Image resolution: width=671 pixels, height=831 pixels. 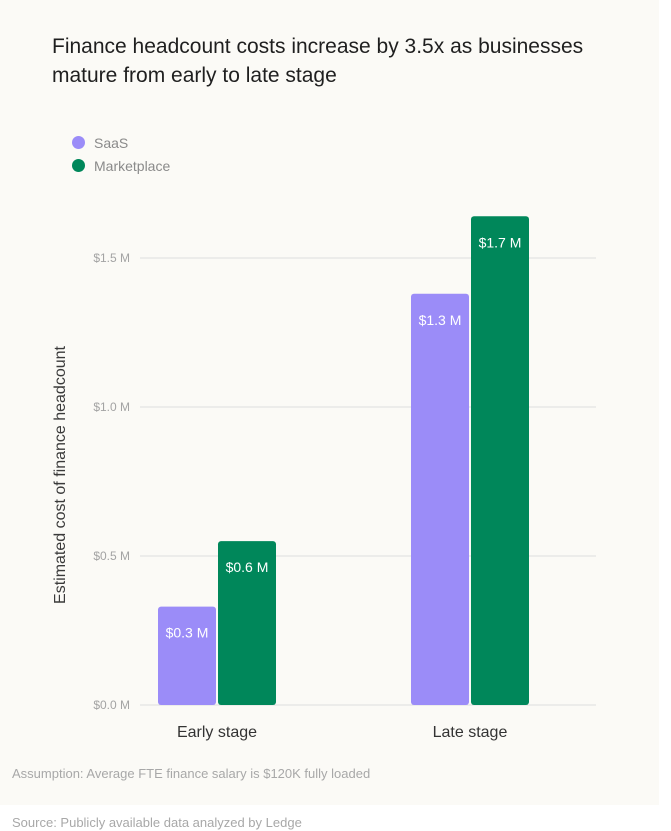 I want to click on x-category-label: Early stage, so click(x=217, y=732).